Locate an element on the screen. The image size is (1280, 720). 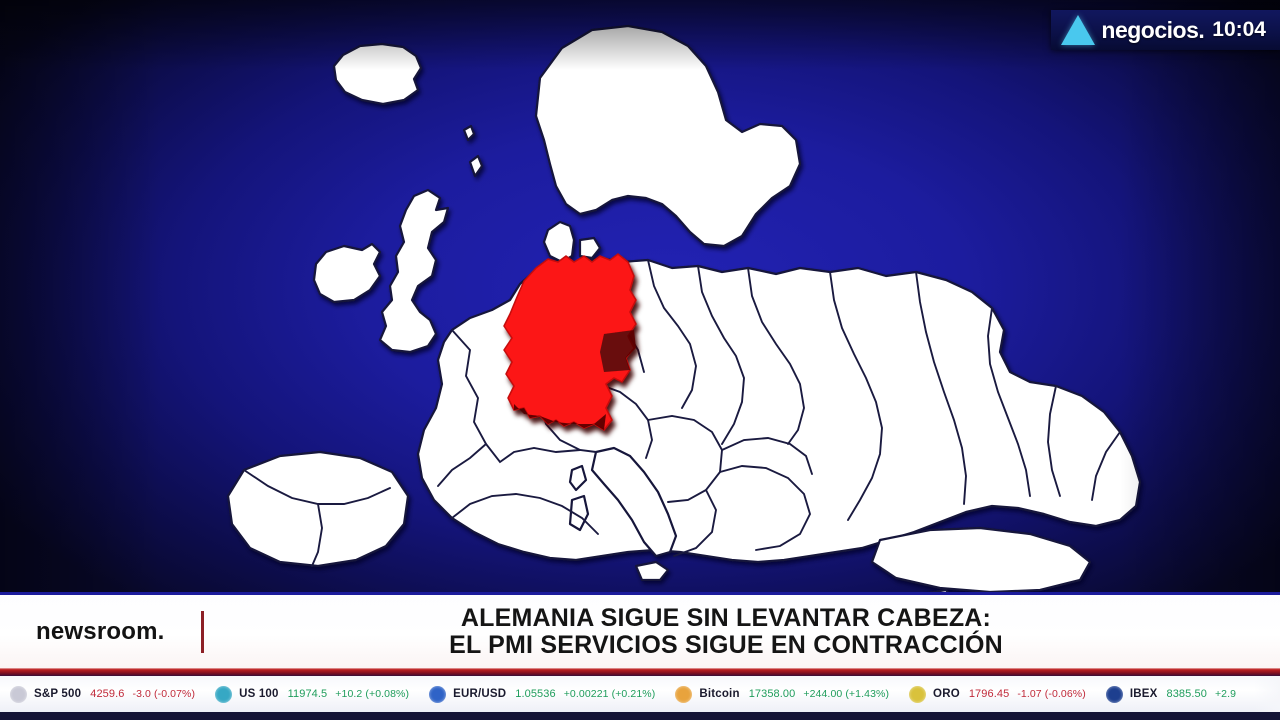
ticker-item: EUR/USD 1.05536 +0.00221 (+0.21%) is located at coordinates (542, 694).